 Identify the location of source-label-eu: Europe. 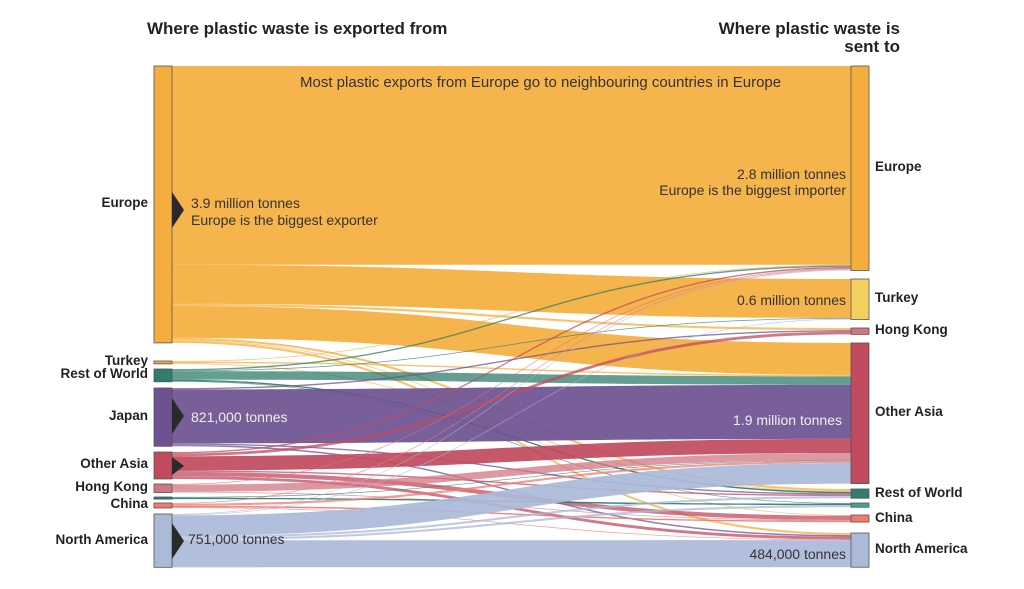
(124, 203).